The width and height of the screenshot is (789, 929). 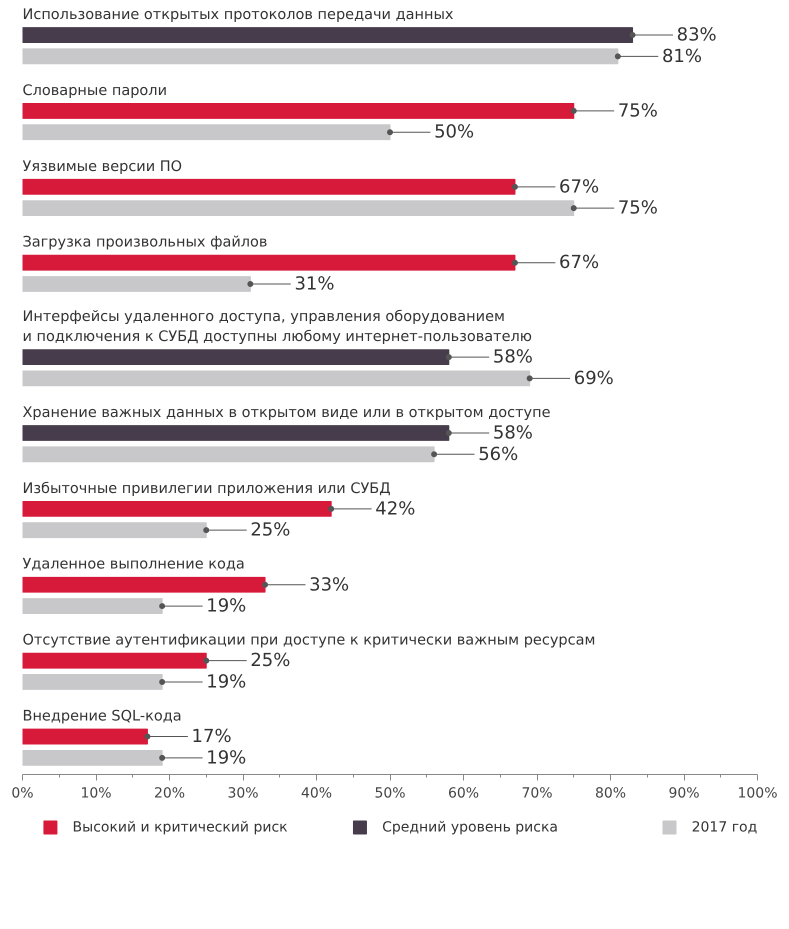 What do you see at coordinates (102, 166) in the screenshot?
I see `y-tick-label: Уязвимые версии ПО` at bounding box center [102, 166].